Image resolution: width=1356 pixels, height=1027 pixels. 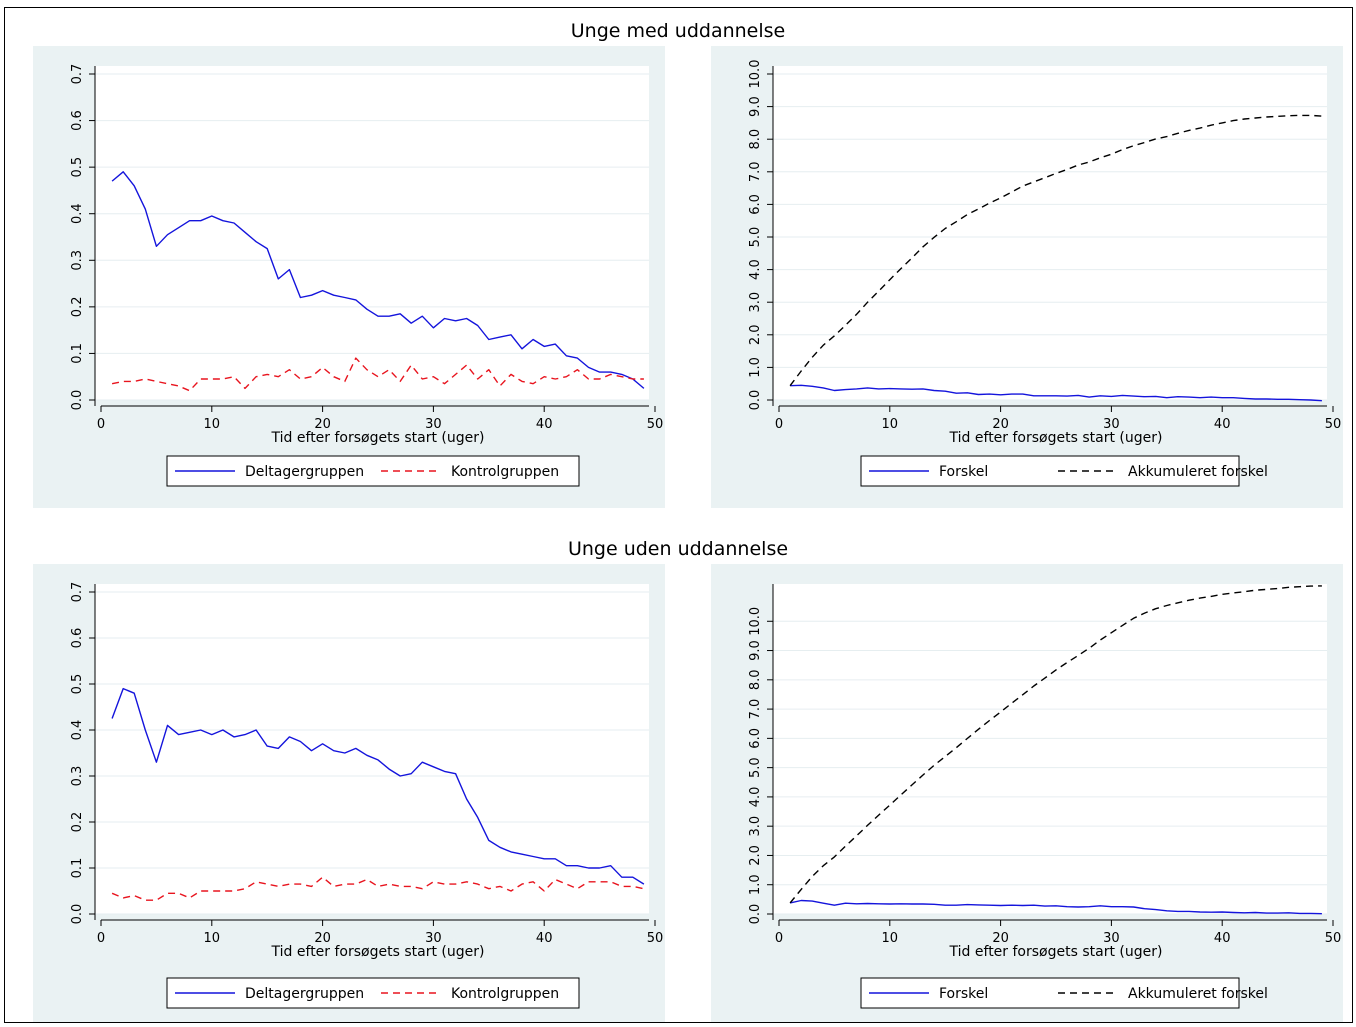 I want to click on group-title-top: Unge med uddannelse, so click(x=678, y=31).